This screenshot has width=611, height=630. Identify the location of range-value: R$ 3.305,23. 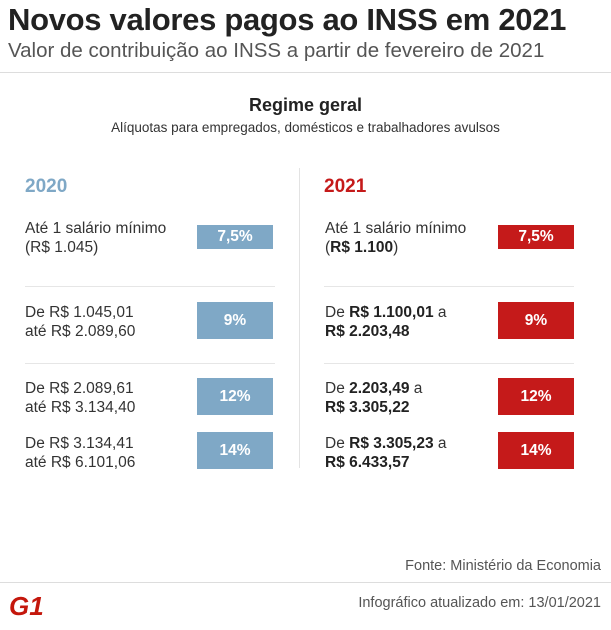
(391, 443).